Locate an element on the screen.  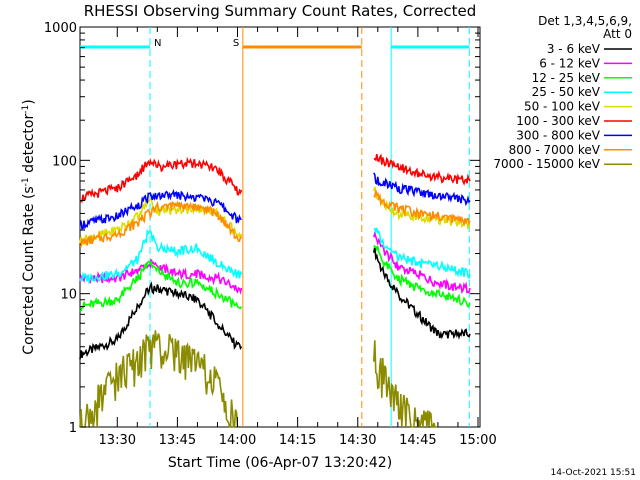
legend-label: 12 - 25 keV is located at coordinates (566, 78).